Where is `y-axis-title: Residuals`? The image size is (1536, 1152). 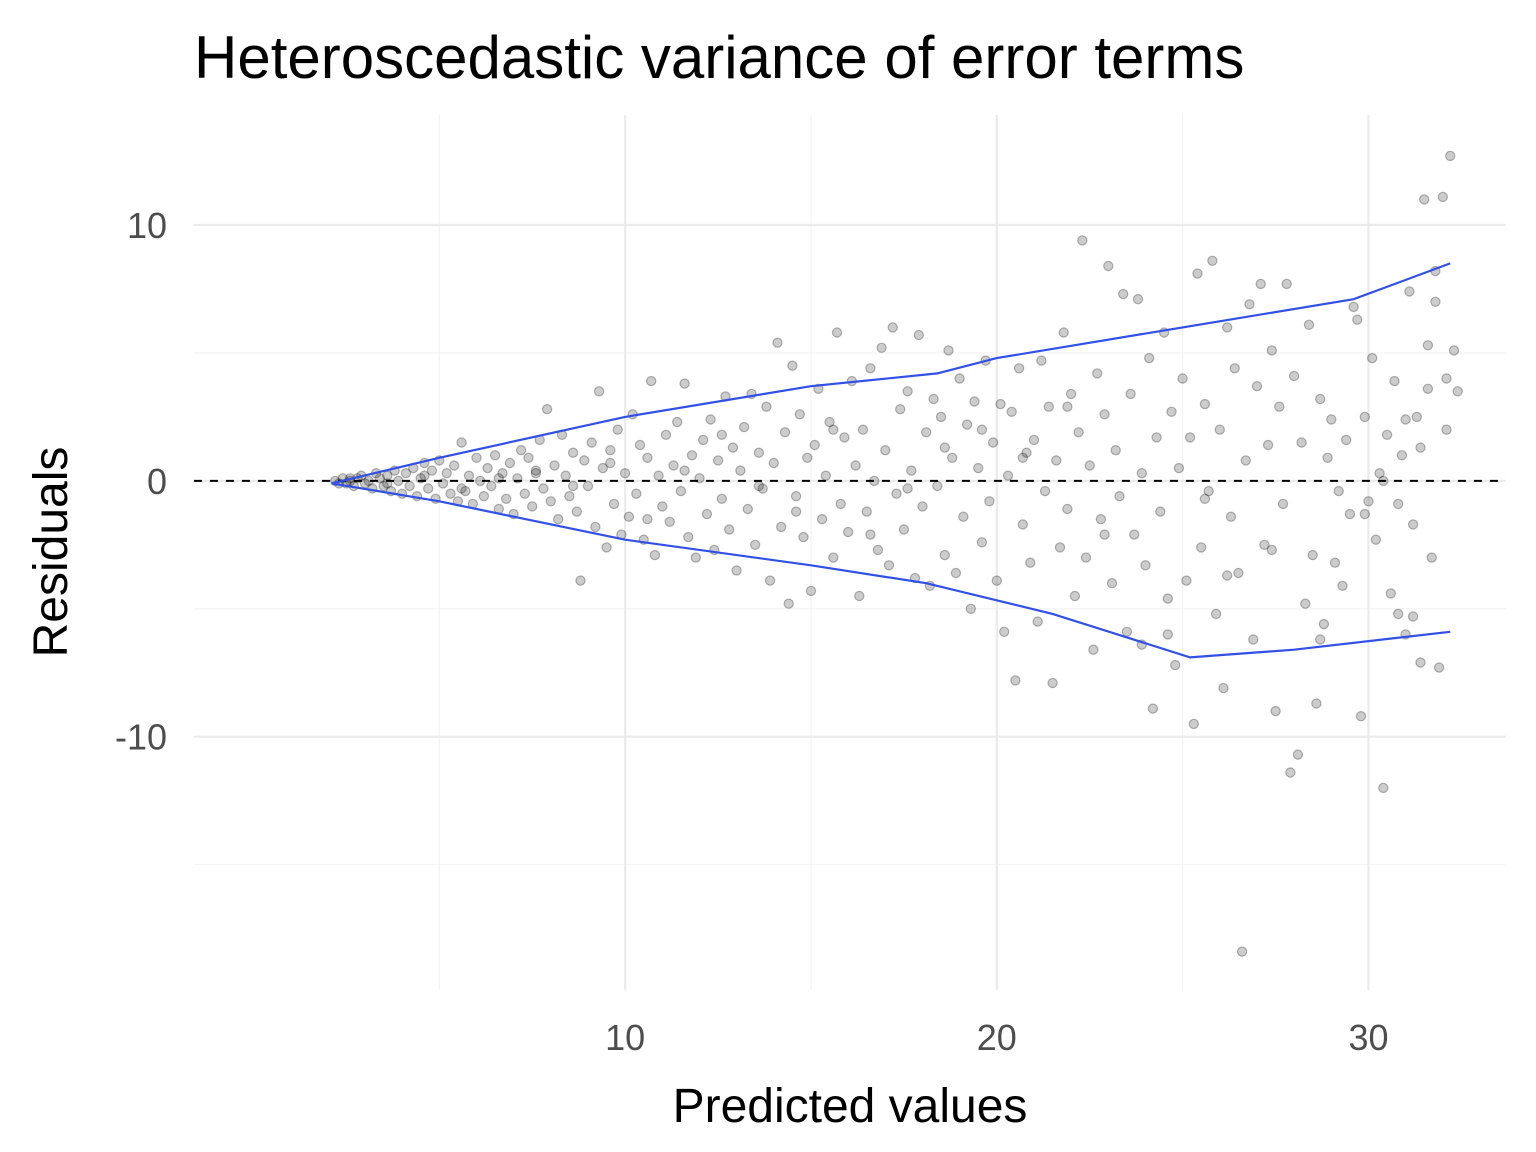
y-axis-title: Residuals is located at coordinates (51, 552).